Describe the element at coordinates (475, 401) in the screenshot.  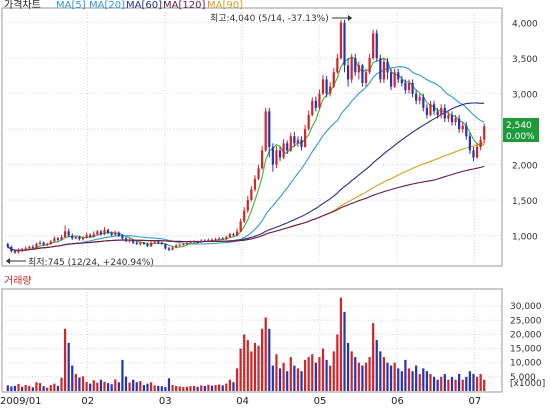
I see `x-tick-label: 07` at that location.